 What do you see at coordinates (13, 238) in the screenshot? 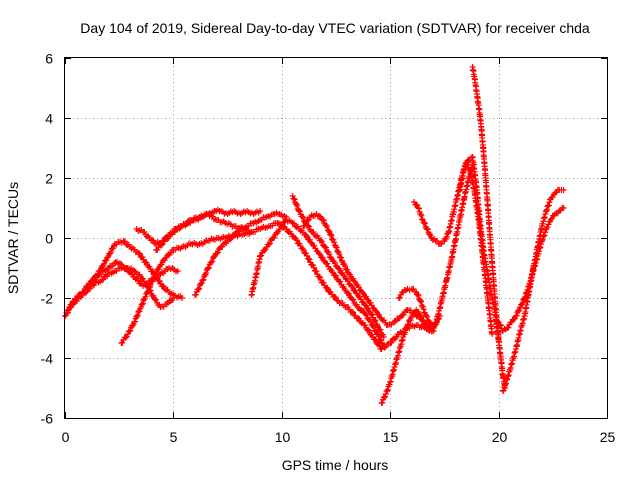
I see `y-axis-label: SDTVAR / TECUs` at bounding box center [13, 238].